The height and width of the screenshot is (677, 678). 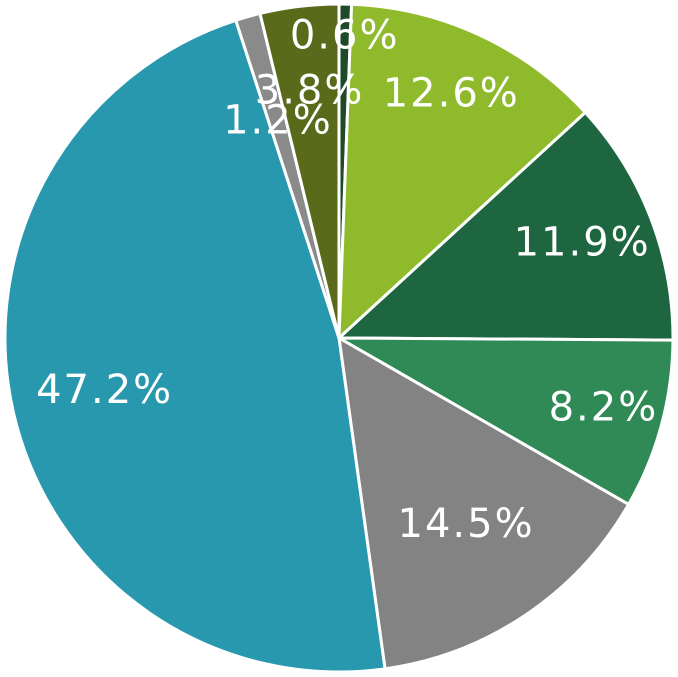 I want to click on value-label: 1.2%, so click(x=278, y=121).